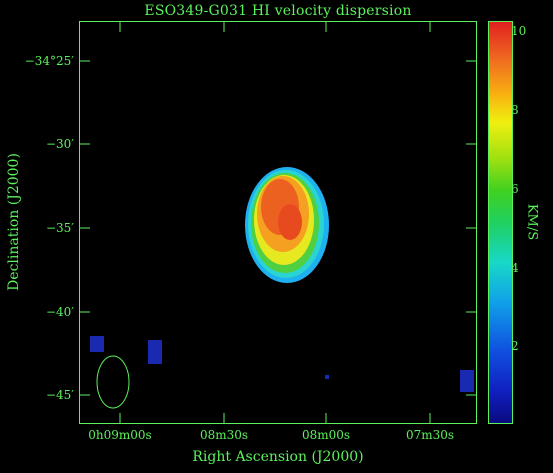 The image size is (553, 473). I want to click on colorbar, so click(500, 222).